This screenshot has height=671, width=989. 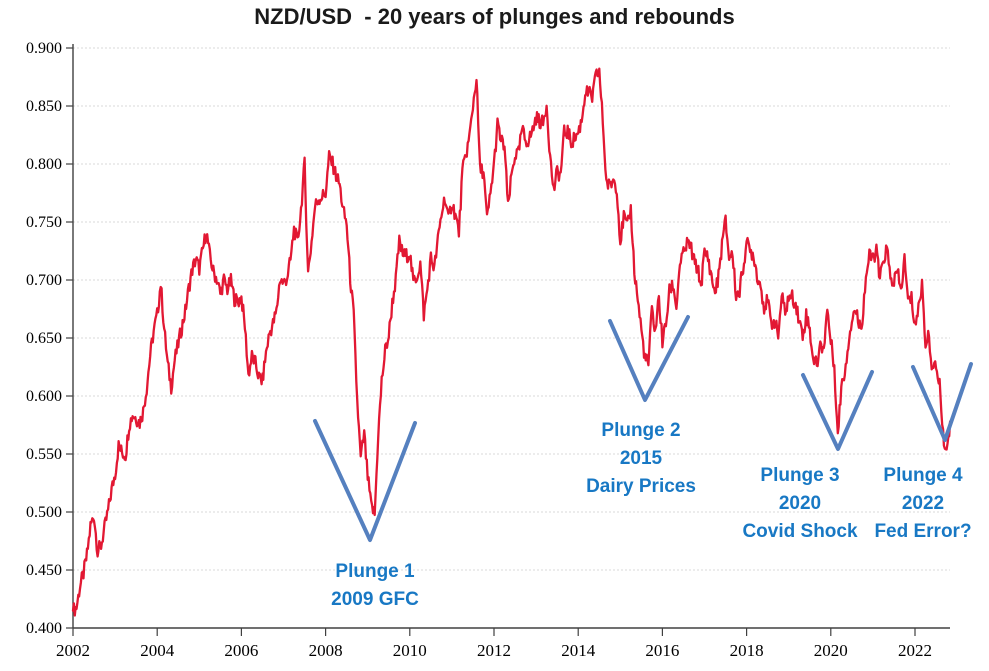 I want to click on annotation-line: Plunge 3, so click(x=800, y=475).